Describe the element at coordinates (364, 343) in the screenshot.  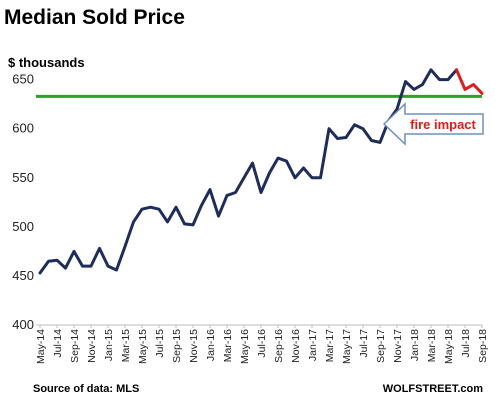
I see `x-tick-label: Jul-17` at that location.